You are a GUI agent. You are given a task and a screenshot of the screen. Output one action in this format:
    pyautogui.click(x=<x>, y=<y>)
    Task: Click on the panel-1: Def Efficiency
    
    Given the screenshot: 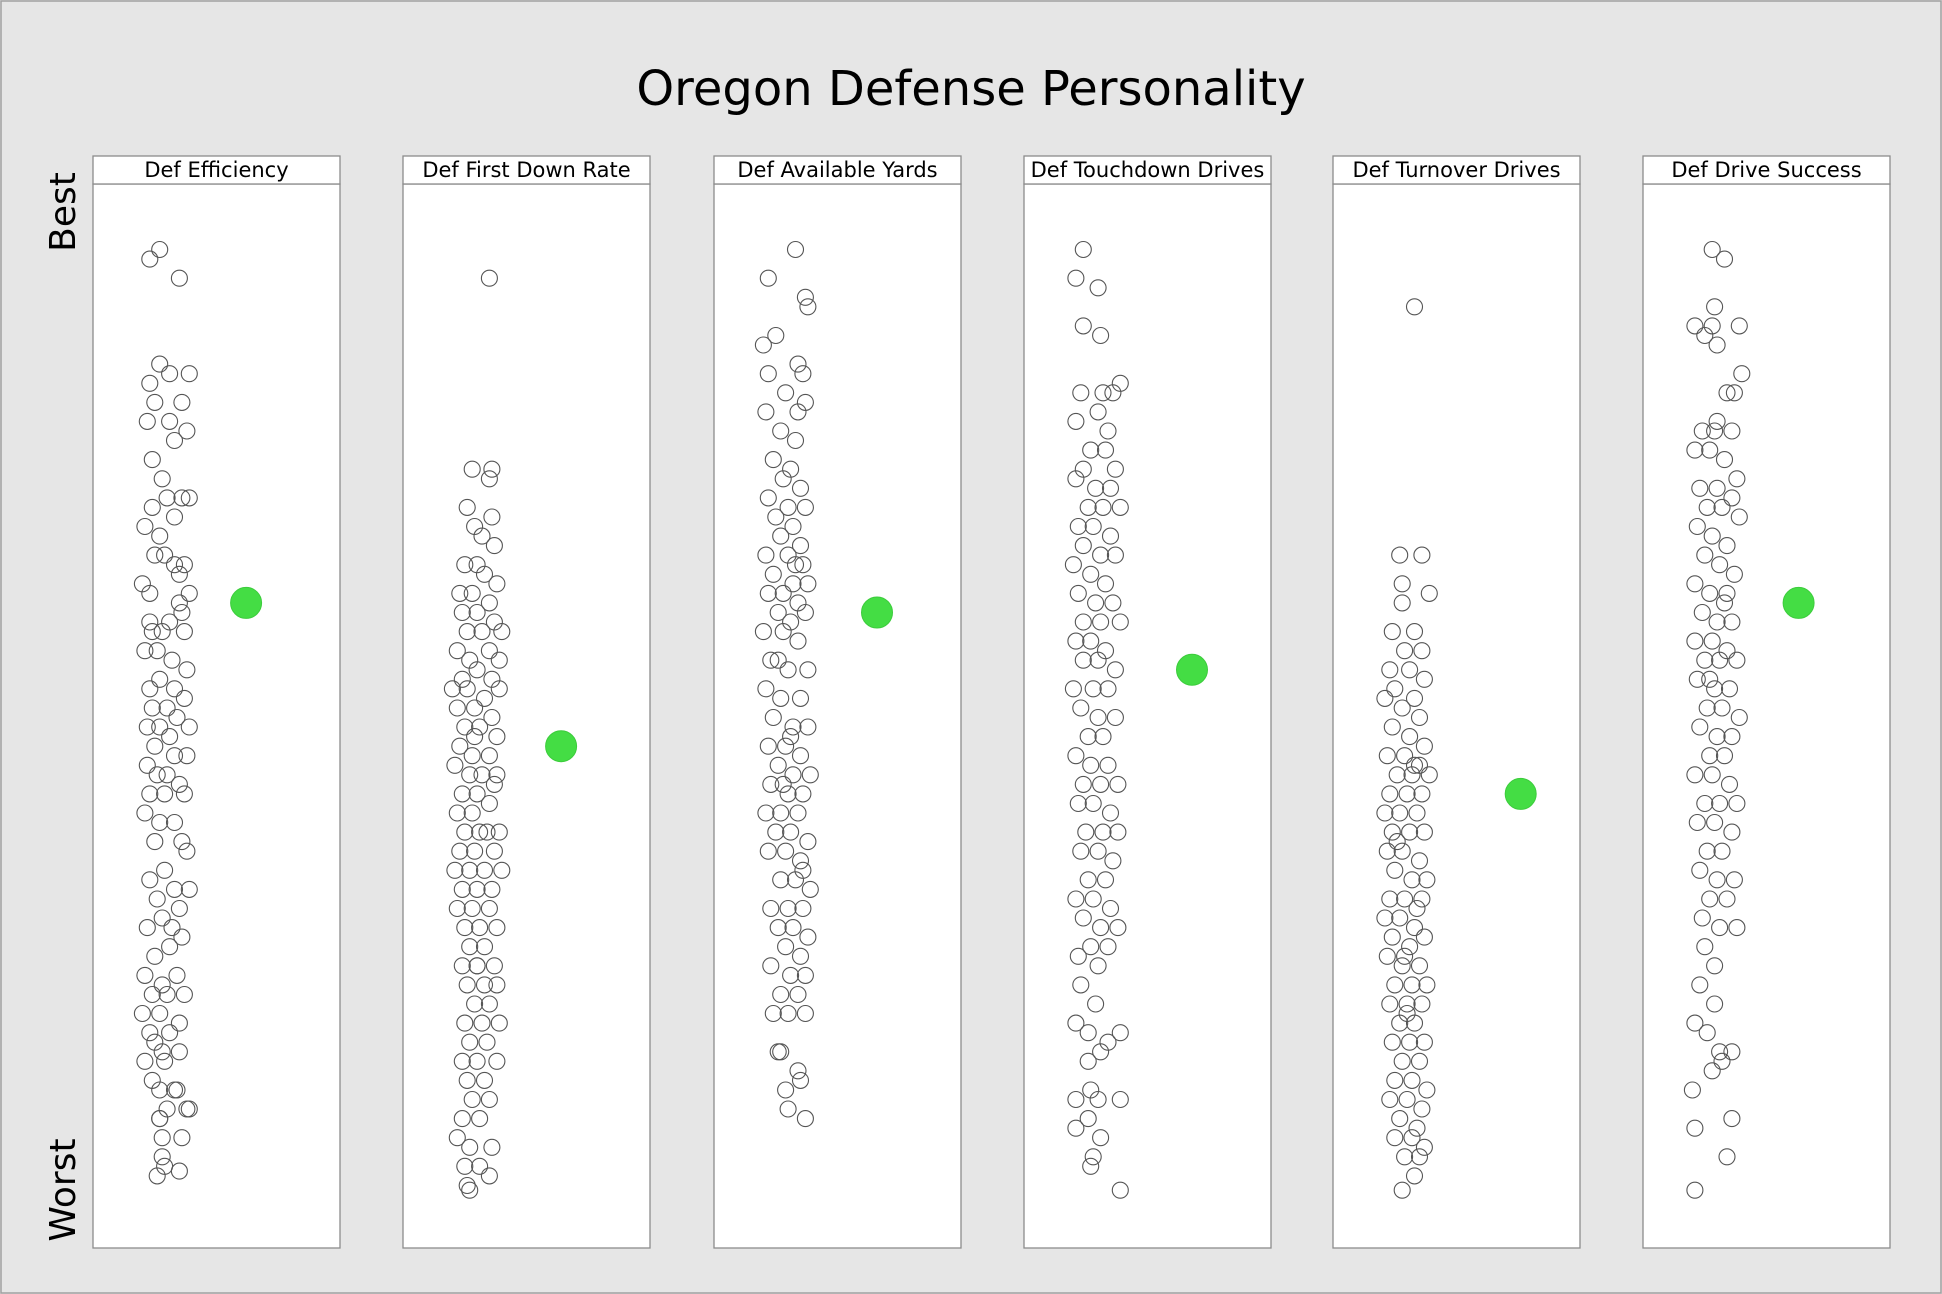 What is the action you would take?
    pyautogui.click(x=216, y=702)
    